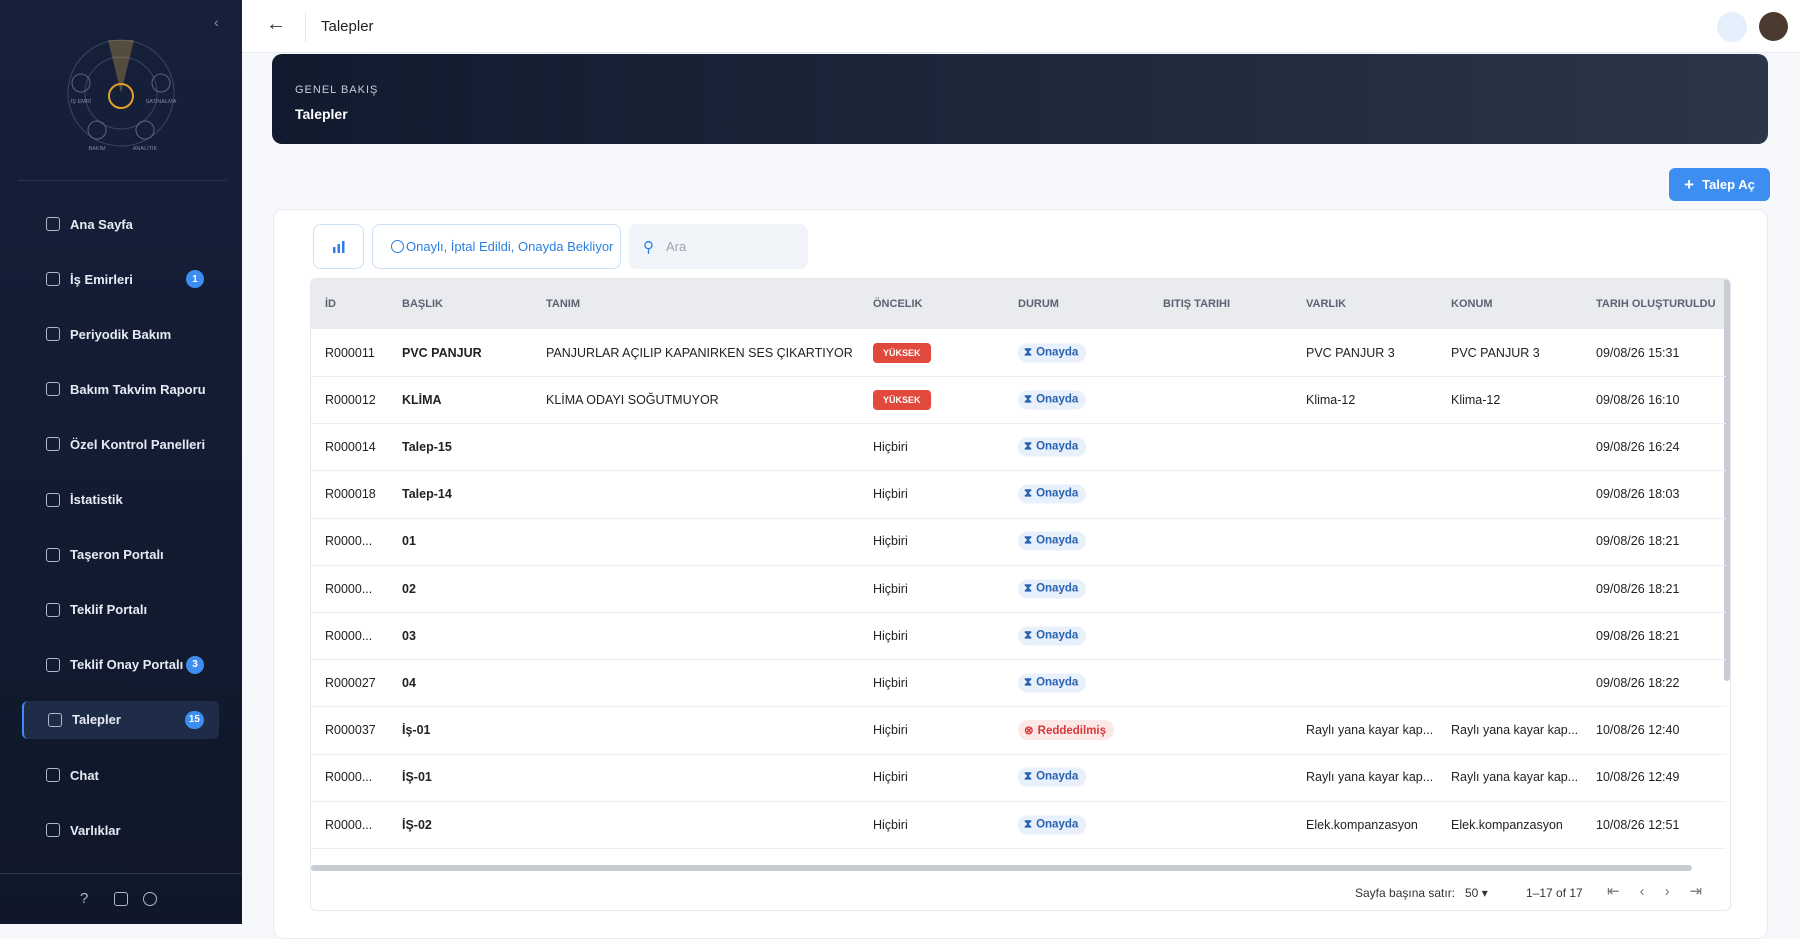 This screenshot has width=1800, height=939. What do you see at coordinates (145, 148) in the screenshot?
I see `logo-label: ANALİTİK` at bounding box center [145, 148].